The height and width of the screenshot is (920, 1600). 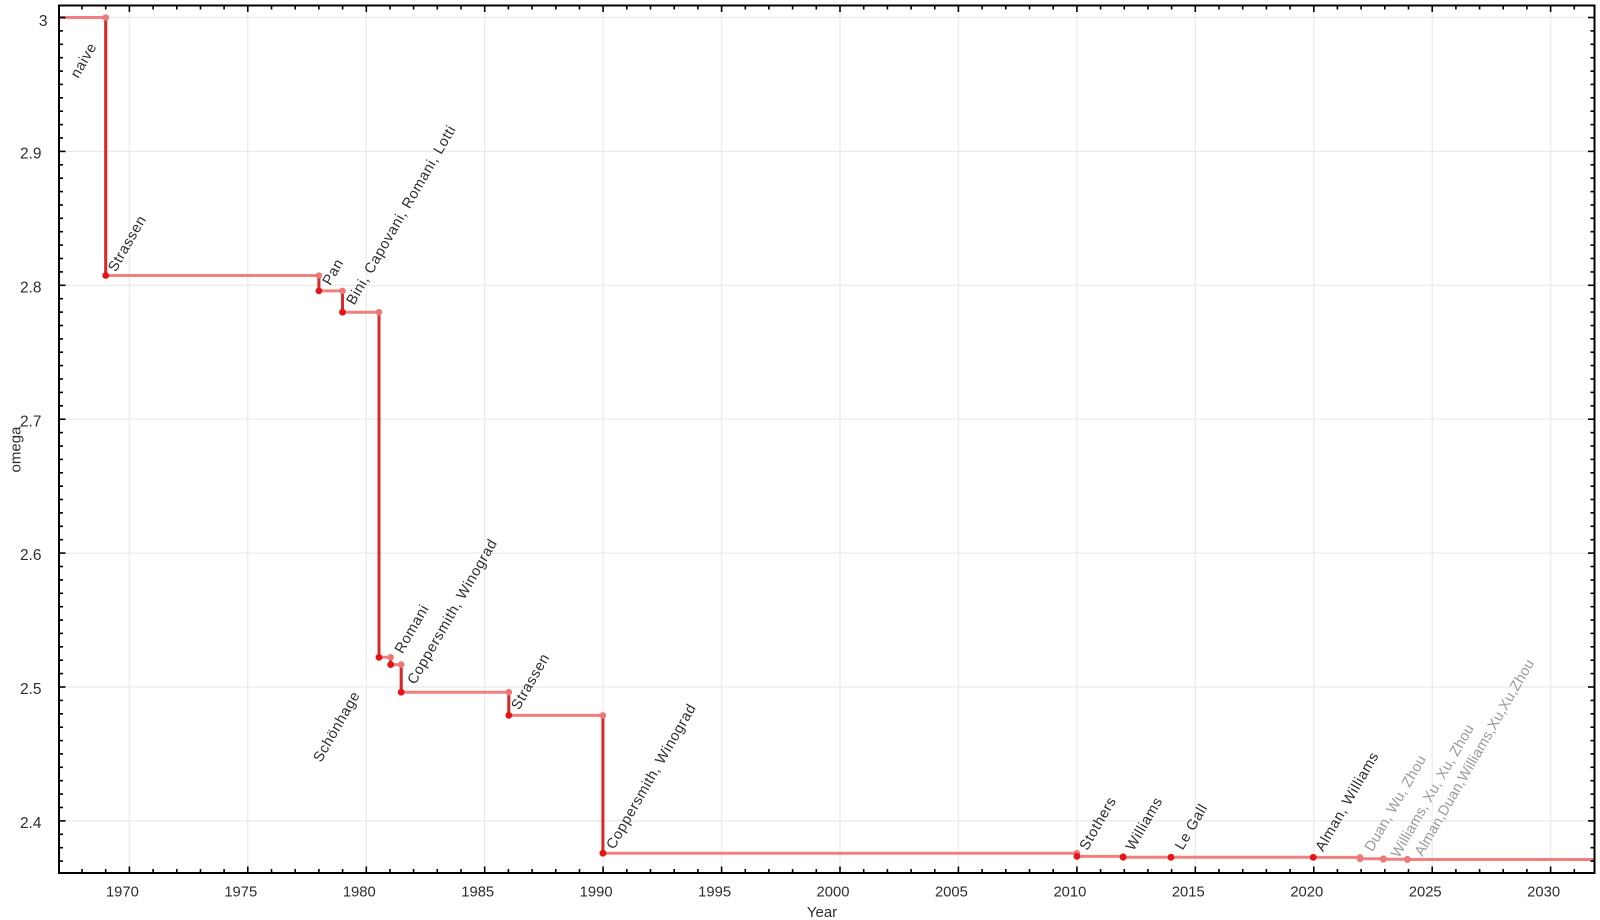 What do you see at coordinates (122, 892) in the screenshot?
I see `svg-text: 1970` at bounding box center [122, 892].